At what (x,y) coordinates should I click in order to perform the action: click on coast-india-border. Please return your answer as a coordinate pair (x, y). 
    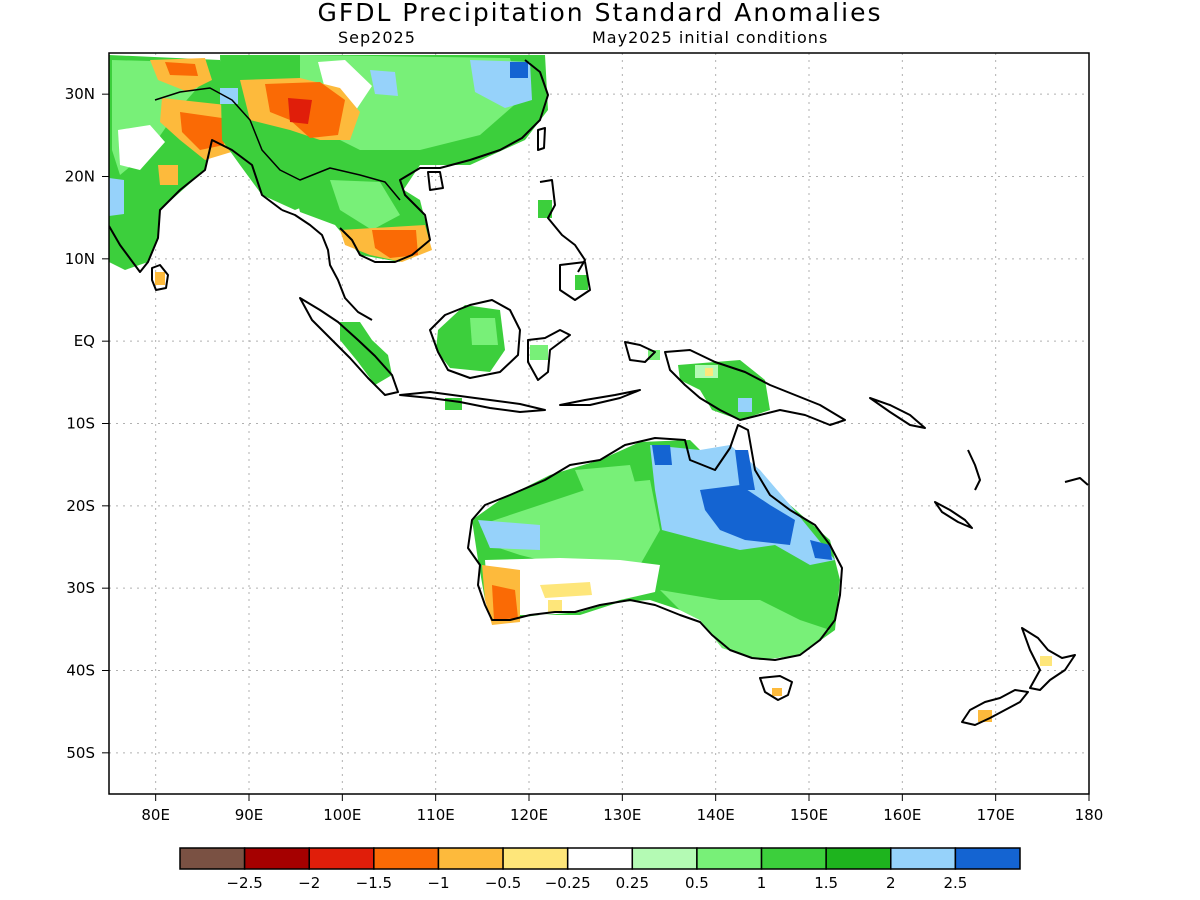
    Looking at the image, I should click on (277, 144).